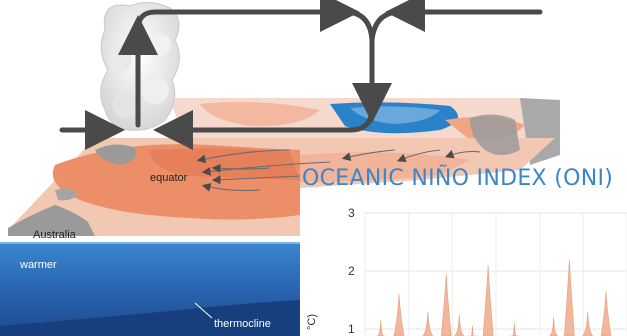  I want to click on thermocline-pointer, so click(203, 310).